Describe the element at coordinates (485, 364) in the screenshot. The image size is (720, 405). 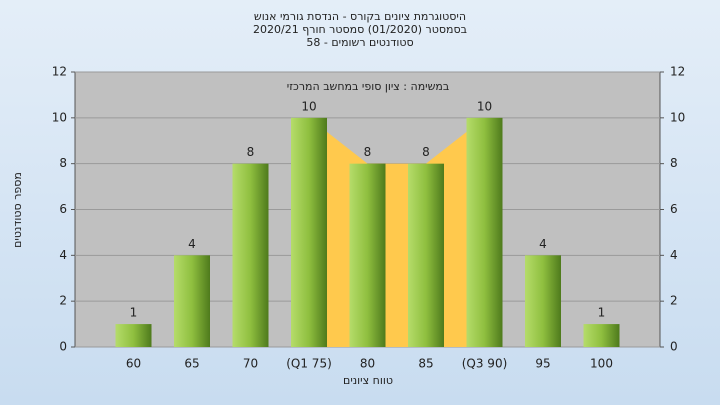
I see `x-tick-label: (Q3 90)` at that location.